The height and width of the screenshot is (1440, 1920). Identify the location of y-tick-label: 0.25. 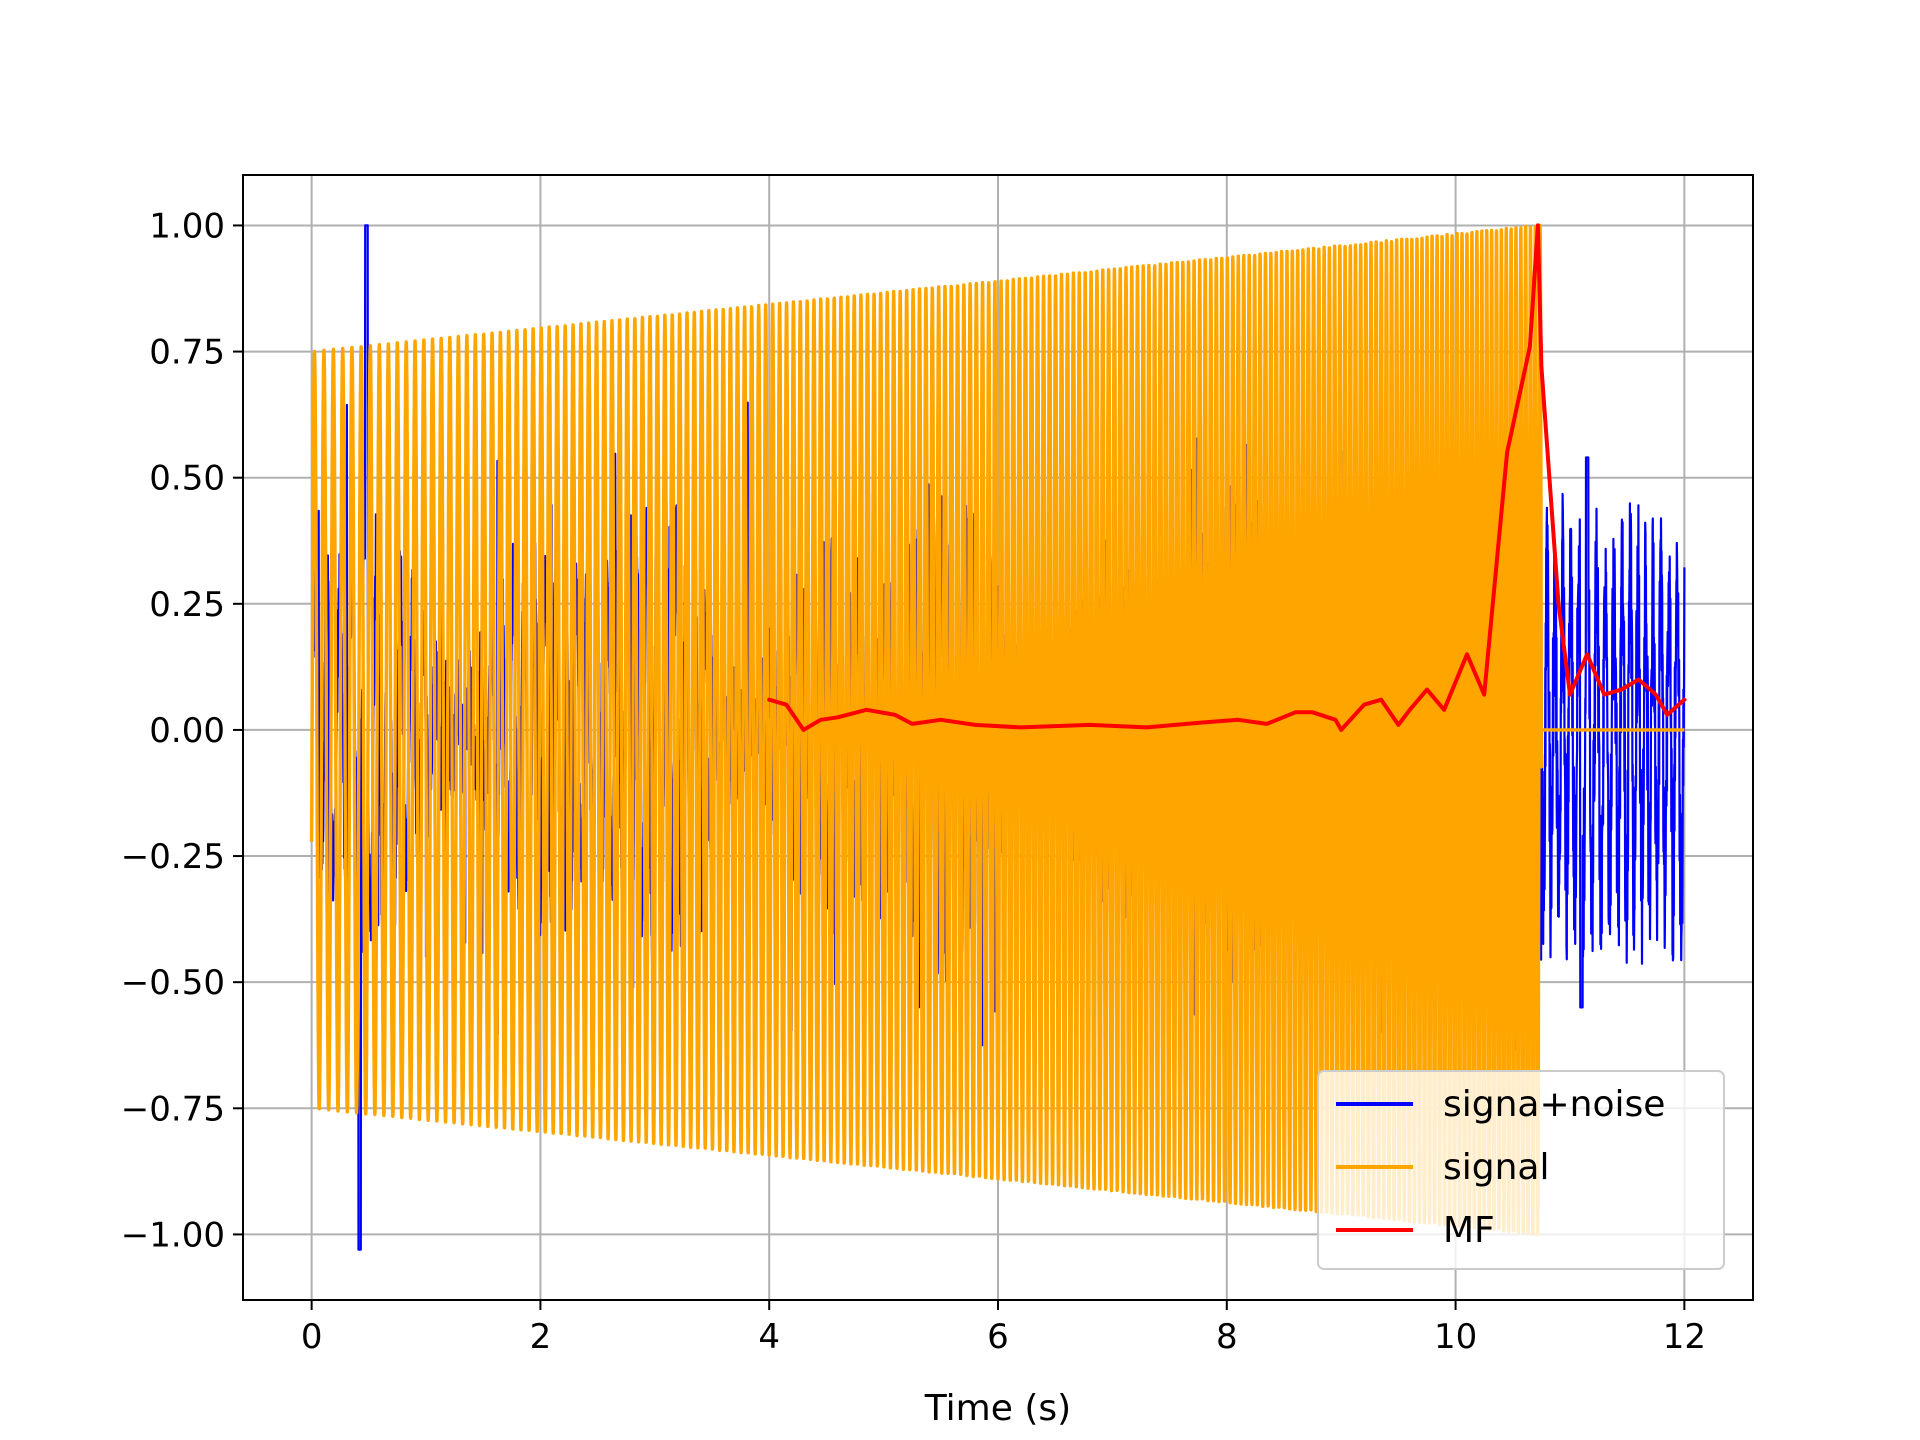
(187, 605).